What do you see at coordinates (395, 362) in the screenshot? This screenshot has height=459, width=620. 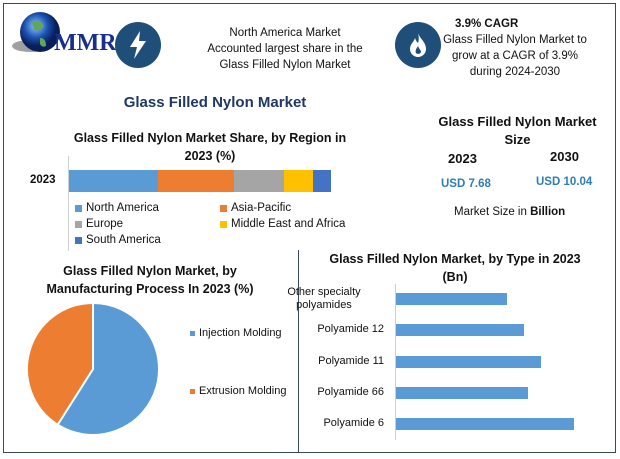 I see `type-axis` at bounding box center [395, 362].